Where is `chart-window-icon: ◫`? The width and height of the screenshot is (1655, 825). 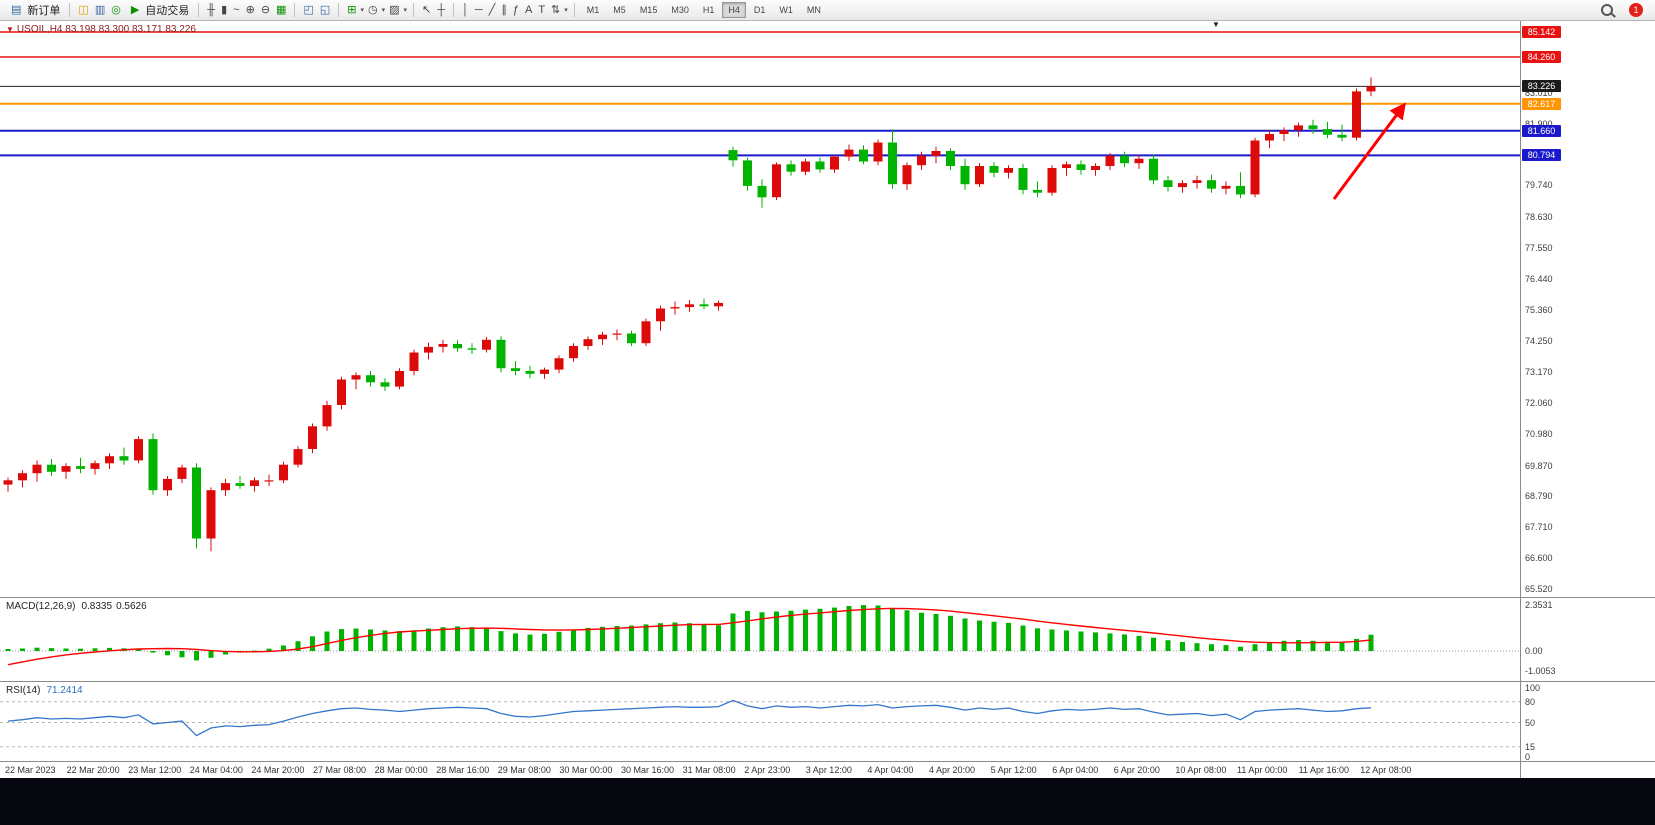 chart-window-icon: ◫ is located at coordinates (83, 9).